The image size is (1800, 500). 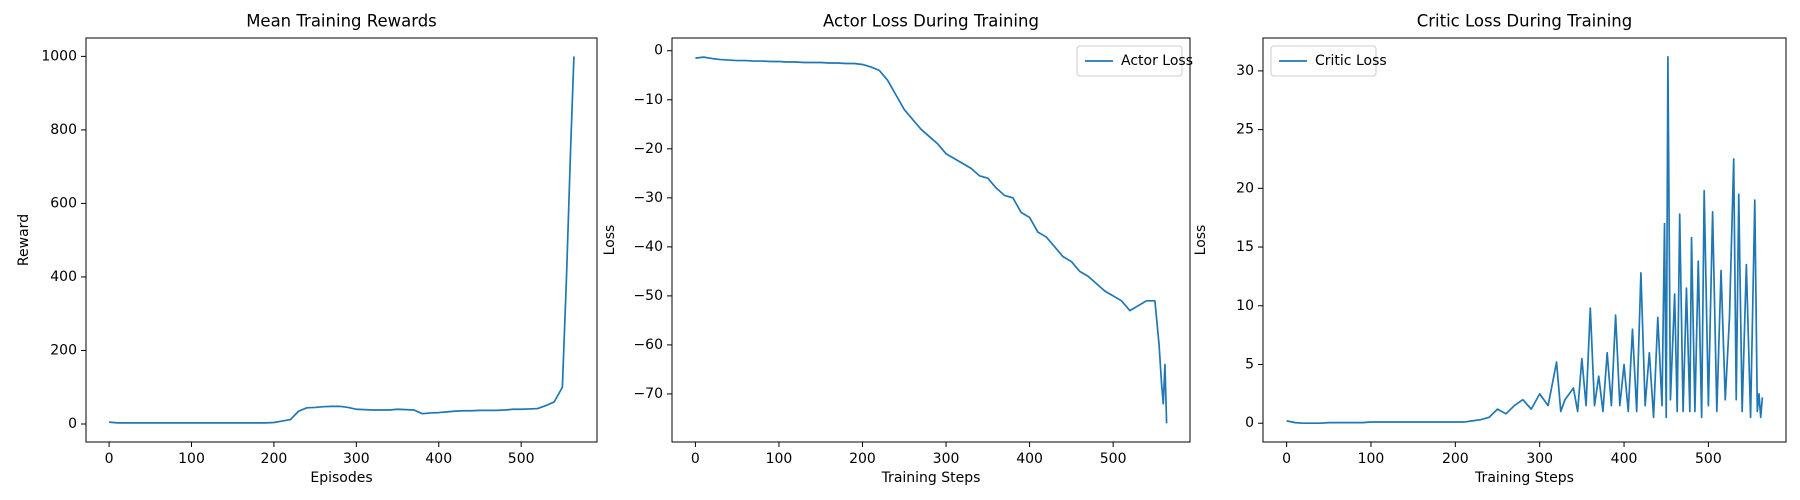 What do you see at coordinates (24, 240) in the screenshot?
I see `y-axis-label: Reward` at bounding box center [24, 240].